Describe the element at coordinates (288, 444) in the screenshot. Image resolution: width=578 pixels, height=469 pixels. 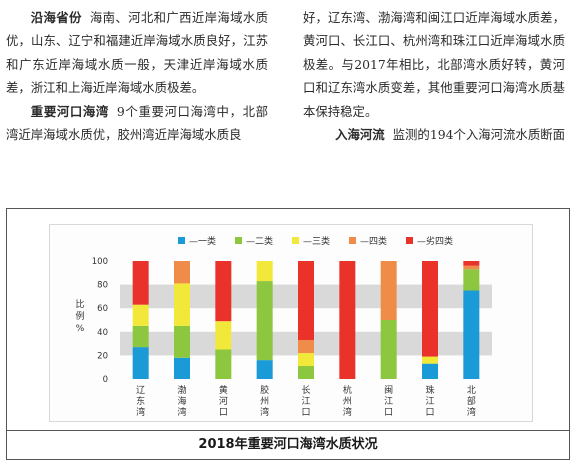
I see `figure-caption: 2018年重要河口海湾水质状况` at that location.